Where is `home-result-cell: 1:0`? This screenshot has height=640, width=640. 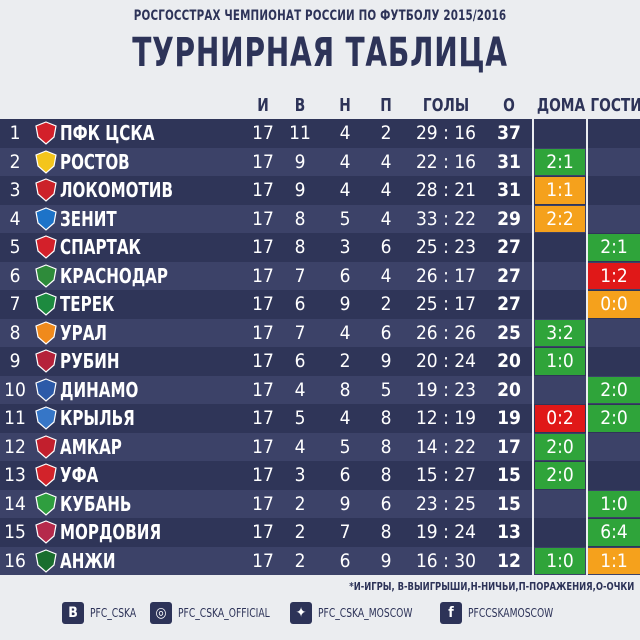
home-result-cell: 1:0 is located at coordinates (560, 361).